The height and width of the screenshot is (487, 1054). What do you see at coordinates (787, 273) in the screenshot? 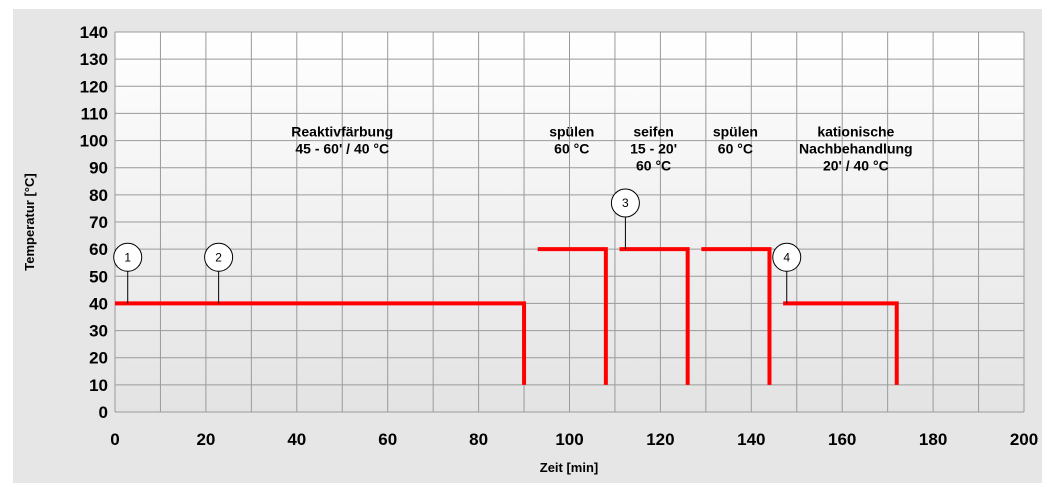
I see `callout-marker-4: 4` at bounding box center [787, 273].